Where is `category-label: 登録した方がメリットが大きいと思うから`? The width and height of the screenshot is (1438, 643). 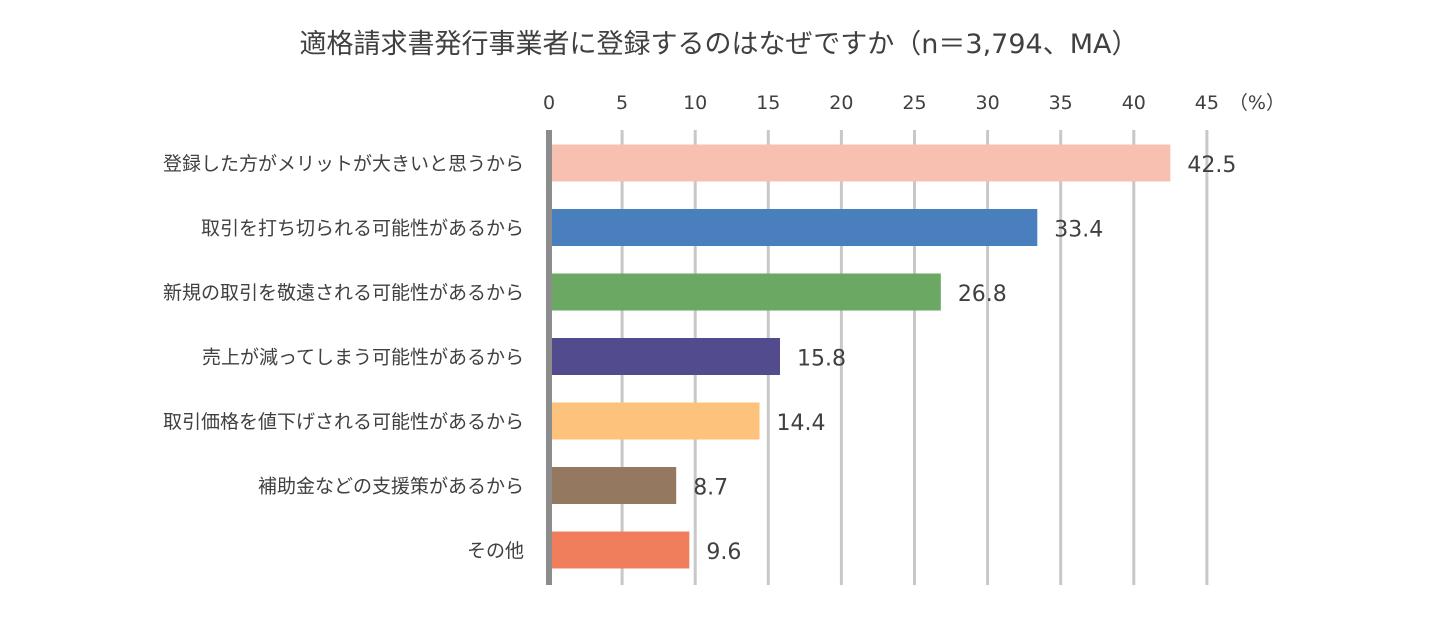
category-label: 登録した方がメリットが大きいと思うから is located at coordinates (343, 164).